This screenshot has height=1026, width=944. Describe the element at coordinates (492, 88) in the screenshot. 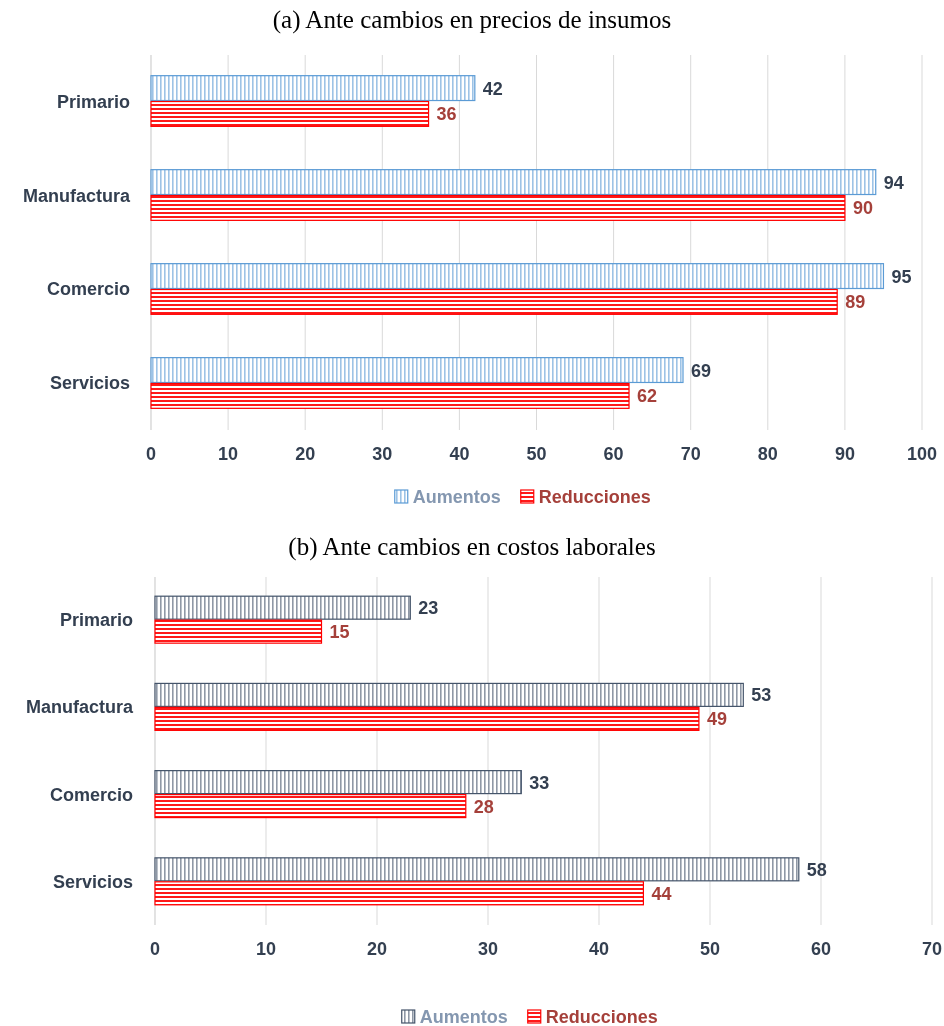

I see `data-label: 42` at that location.